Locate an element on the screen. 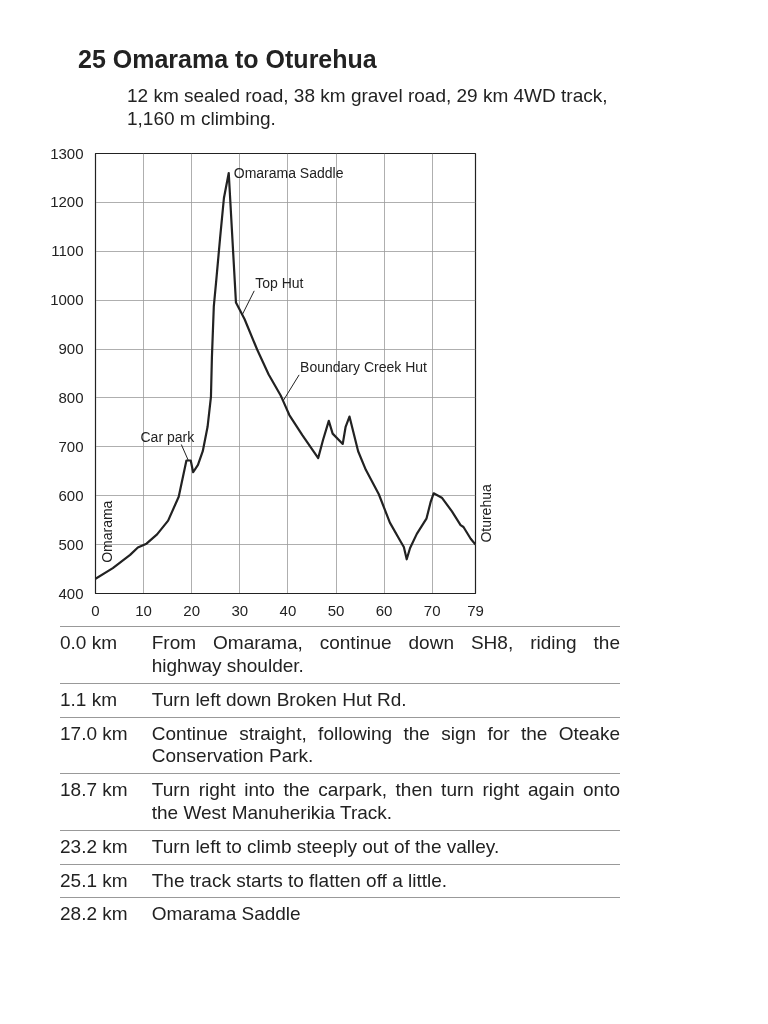 This screenshot has width=768, height=1024. text: 25.1 km is located at coordinates (102, 881).